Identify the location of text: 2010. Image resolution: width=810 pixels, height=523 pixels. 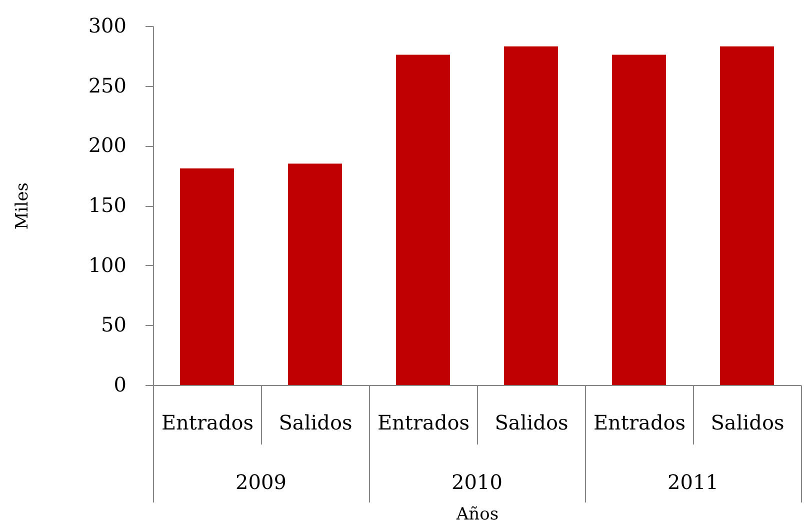
(477, 482).